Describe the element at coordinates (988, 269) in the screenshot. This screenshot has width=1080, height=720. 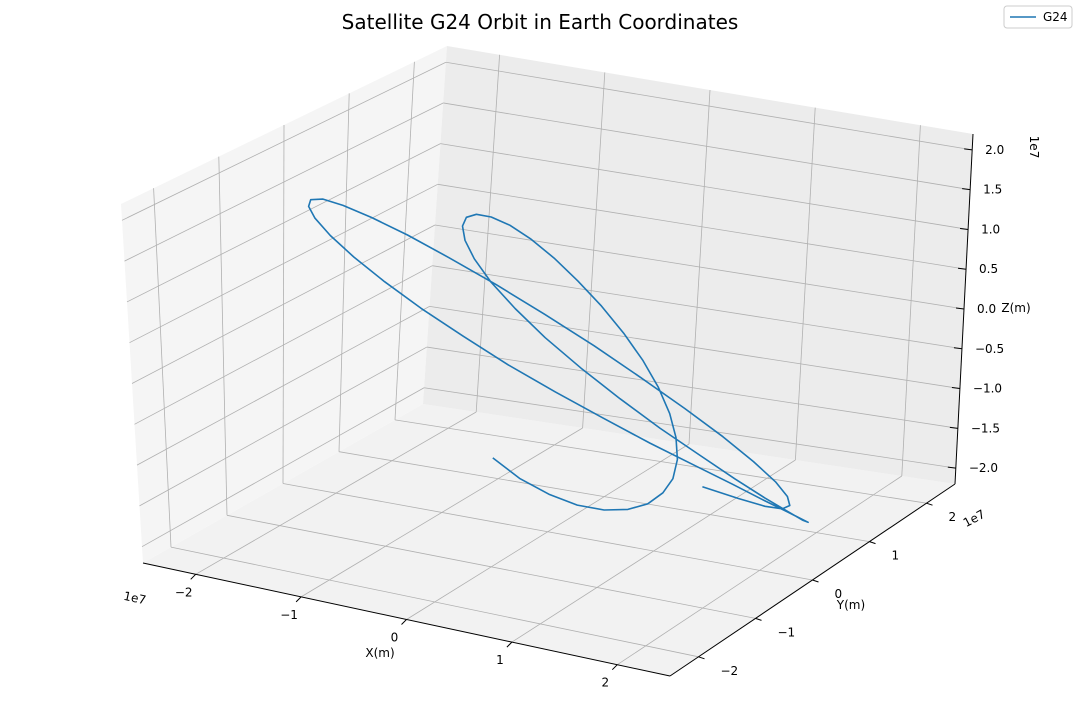
I see `z-tick-label: 0.5` at that location.